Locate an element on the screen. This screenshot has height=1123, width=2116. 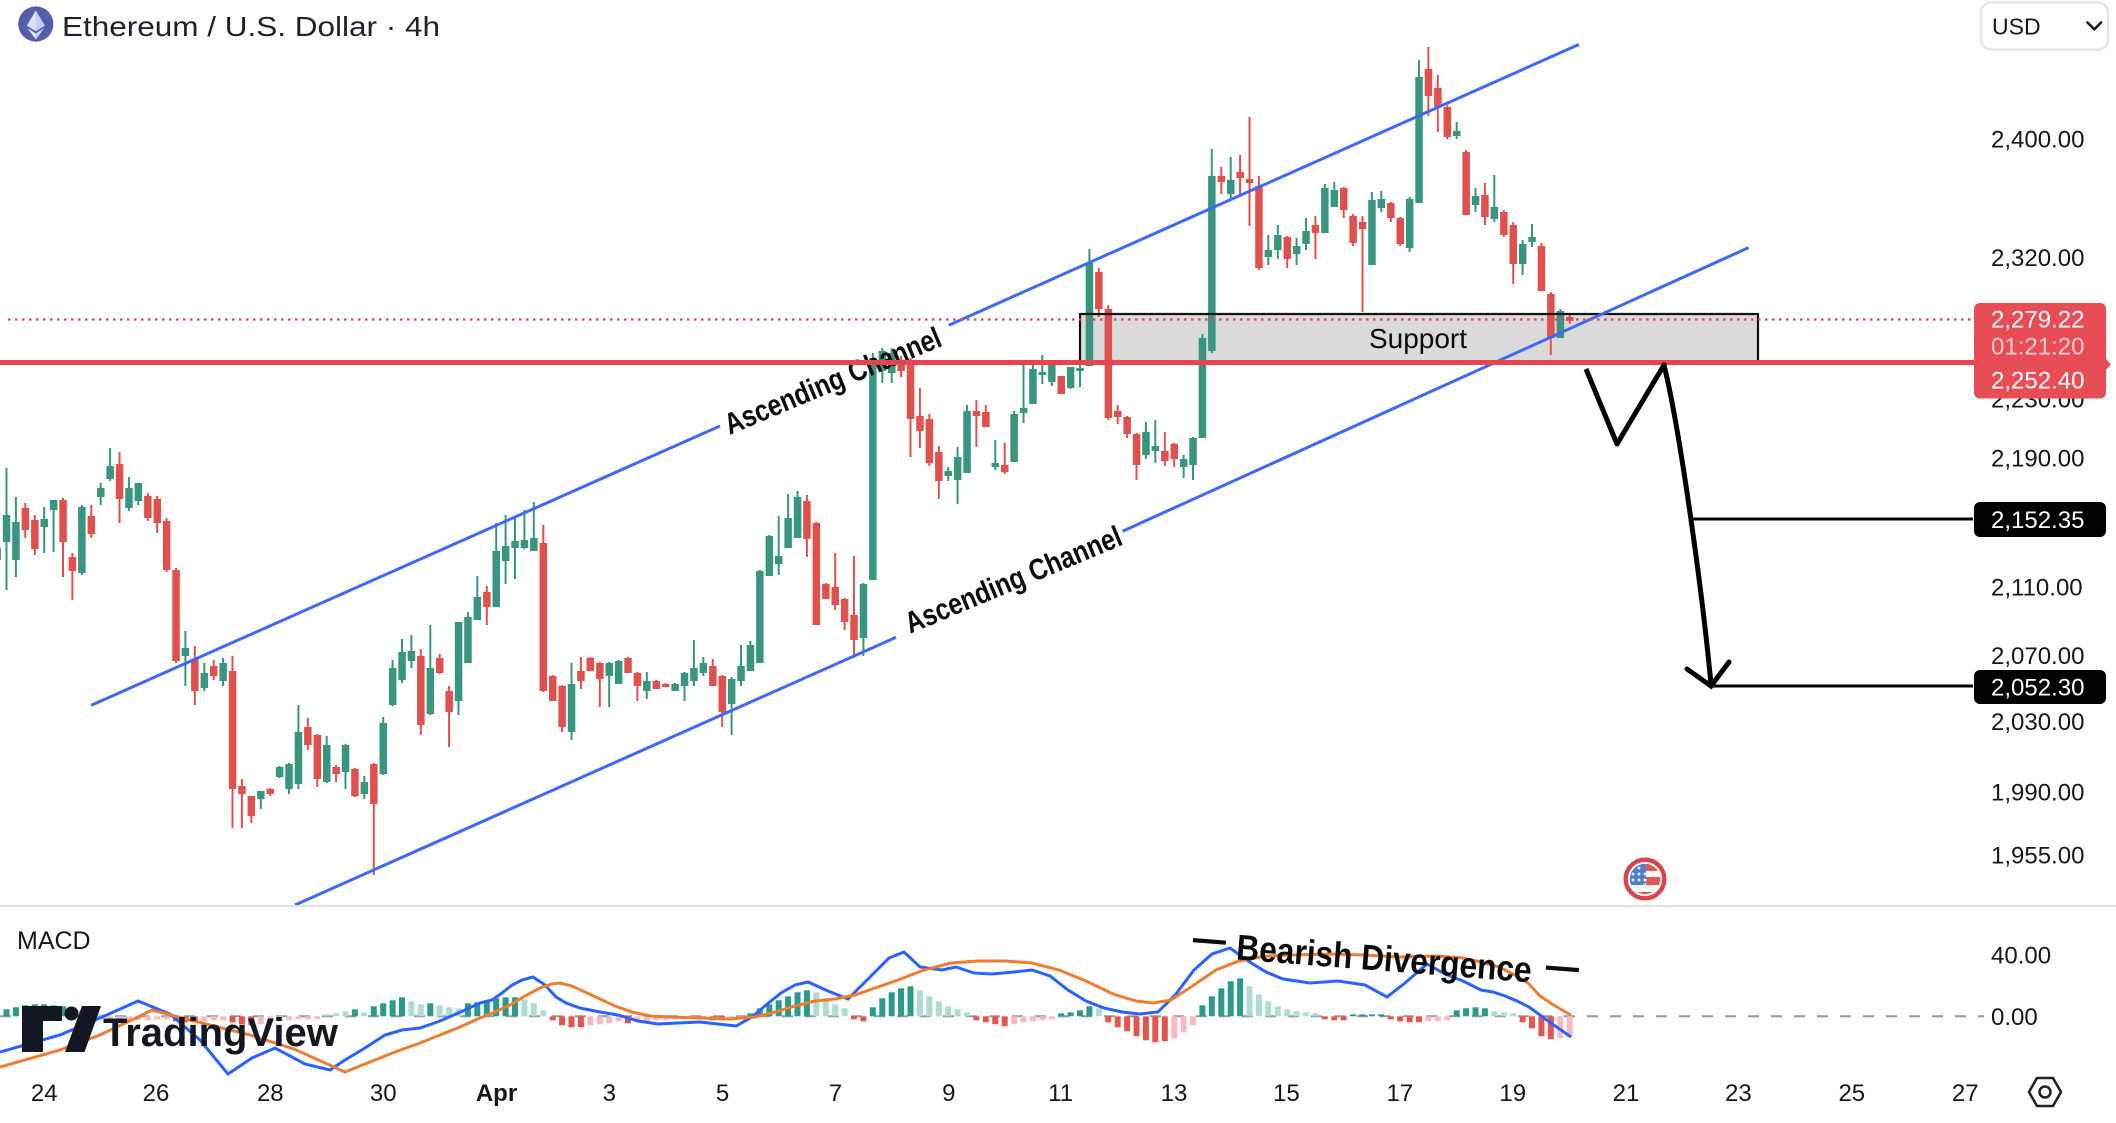
svg-text: TradingView is located at coordinates (221, 1033).